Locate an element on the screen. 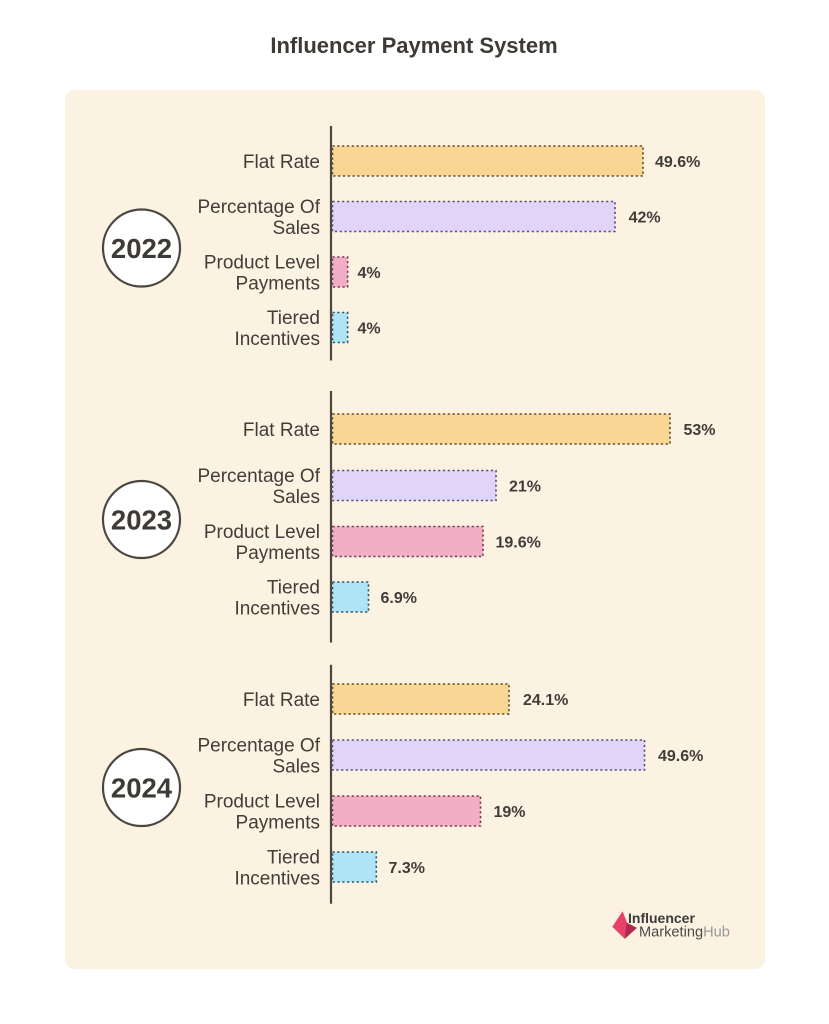 This screenshot has height=1024, width=829. svg-text: MarketingHub is located at coordinates (684, 933).